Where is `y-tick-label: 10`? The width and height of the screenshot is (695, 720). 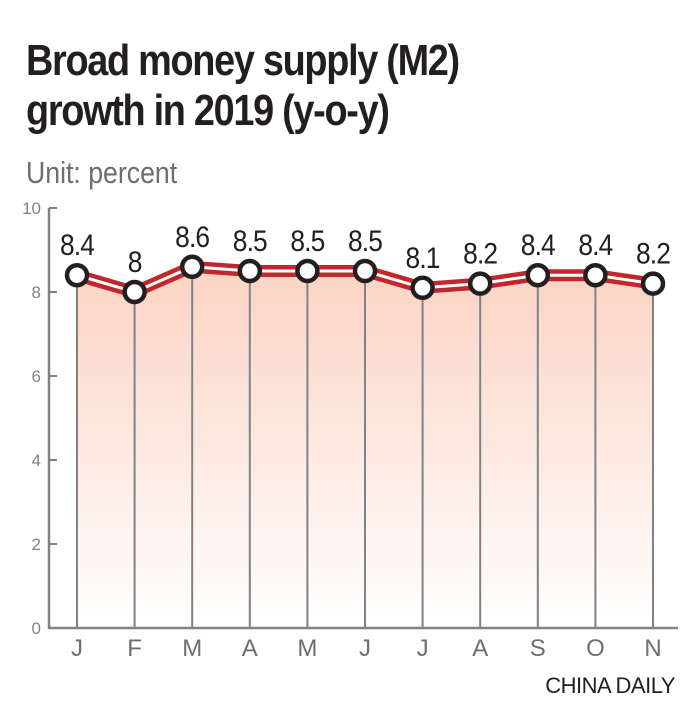 y-tick-label: 10 is located at coordinates (31, 208).